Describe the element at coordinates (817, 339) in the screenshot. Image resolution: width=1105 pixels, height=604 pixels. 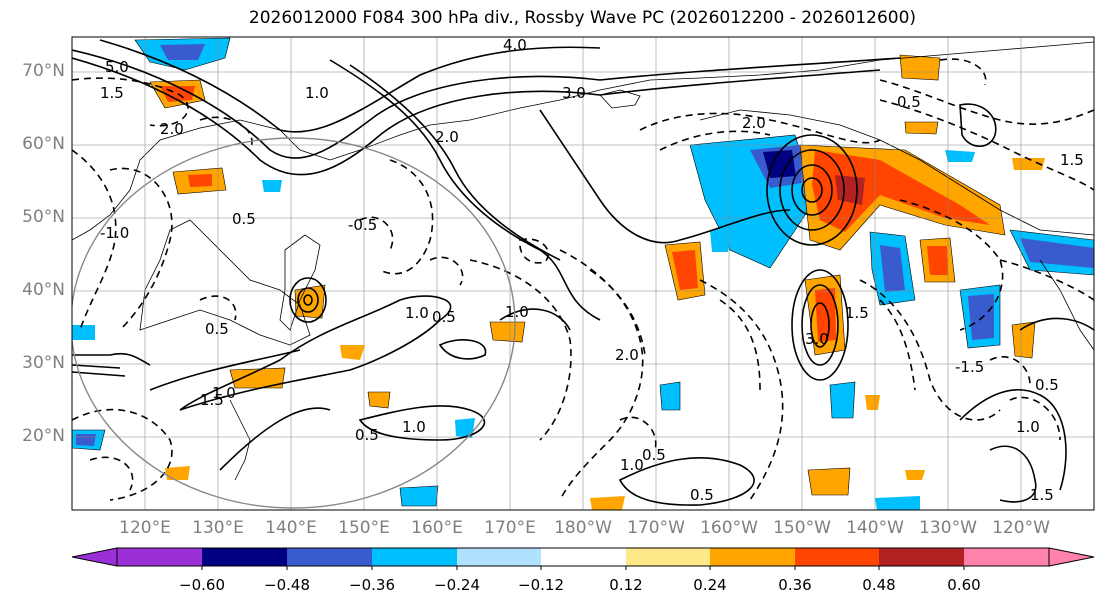
I see `contour-label: 3.0` at that location.